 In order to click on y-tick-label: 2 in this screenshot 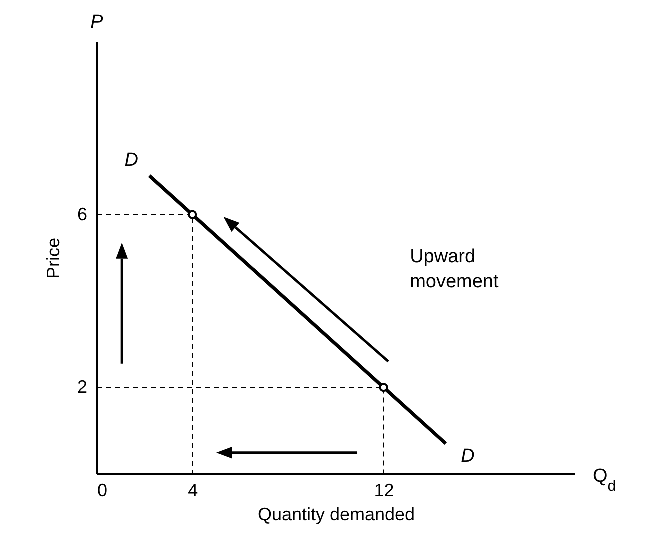, I will do `click(82, 387)`.